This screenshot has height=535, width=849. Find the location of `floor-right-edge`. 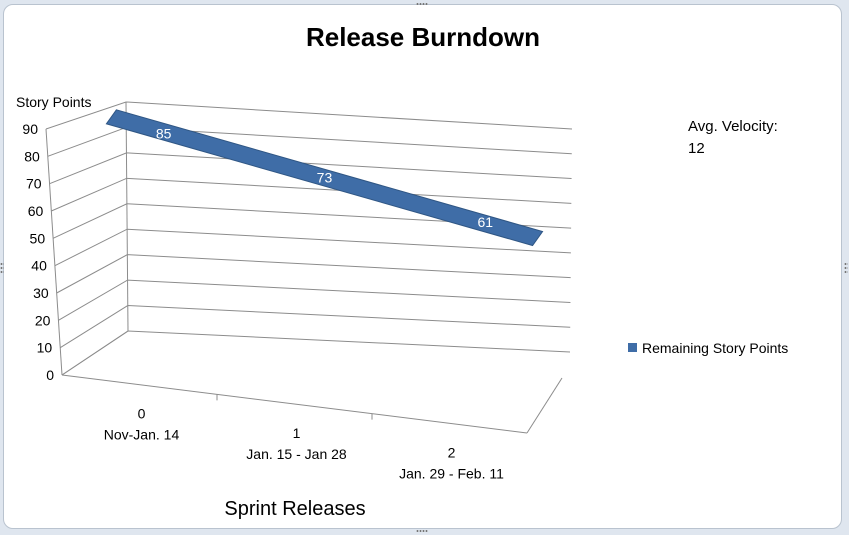

floor-right-edge is located at coordinates (544, 405).